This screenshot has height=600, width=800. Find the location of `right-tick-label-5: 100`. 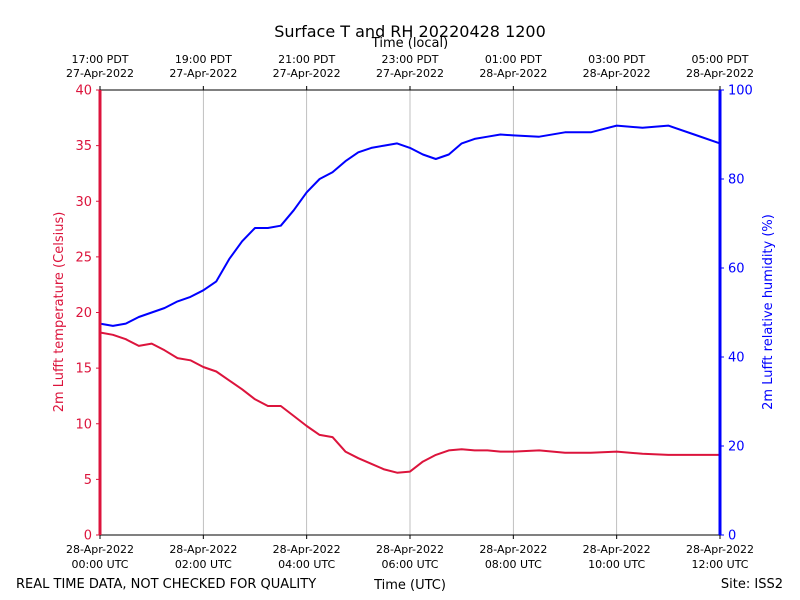

right-tick-label-5: 100 is located at coordinates (740, 91).